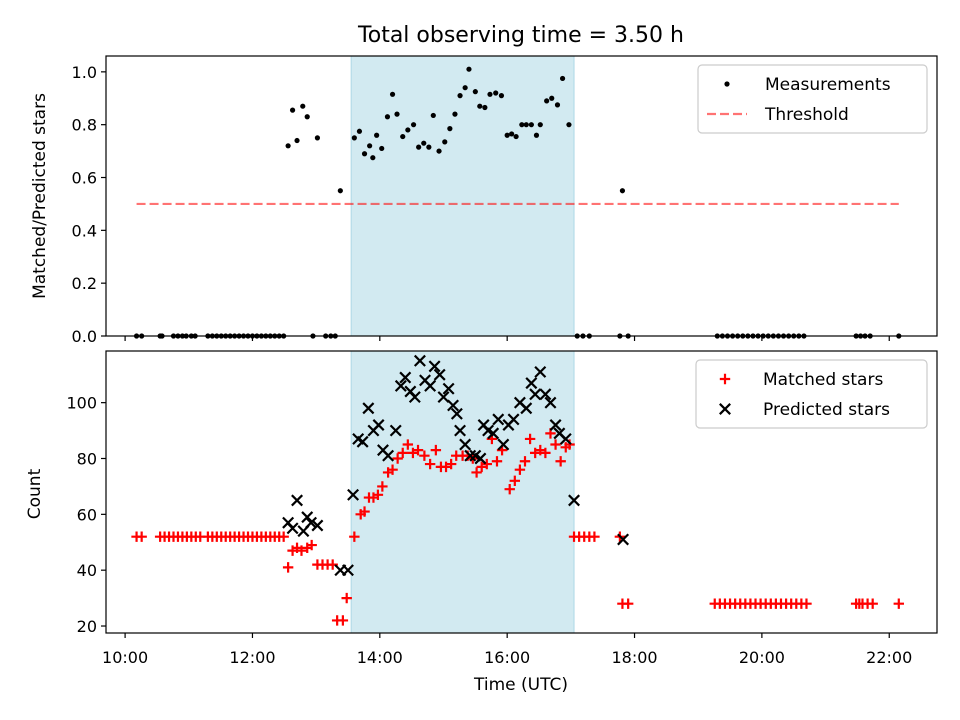 This screenshot has width=960, height=720. What do you see at coordinates (826, 410) in the screenshot?
I see `legend-label: Predicted stars` at bounding box center [826, 410].